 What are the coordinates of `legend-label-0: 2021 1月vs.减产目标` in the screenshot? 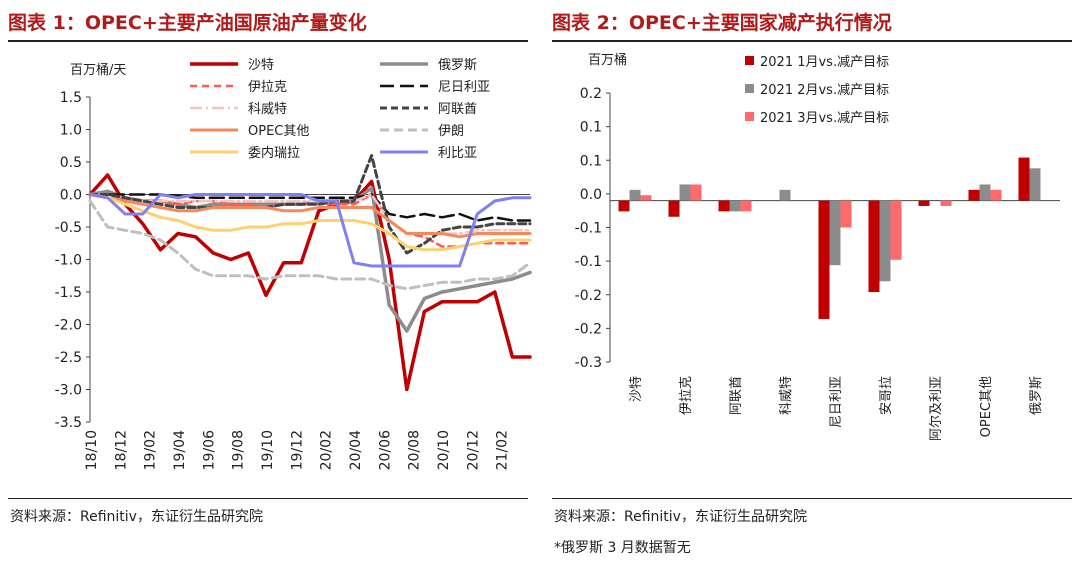 It's located at (824, 62).